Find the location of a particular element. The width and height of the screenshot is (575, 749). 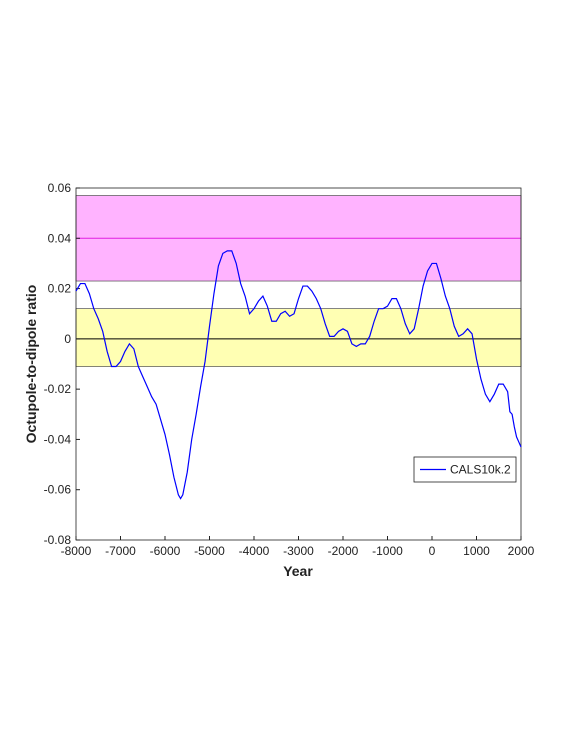

y-tick-label: 0.06 is located at coordinates (60, 188).